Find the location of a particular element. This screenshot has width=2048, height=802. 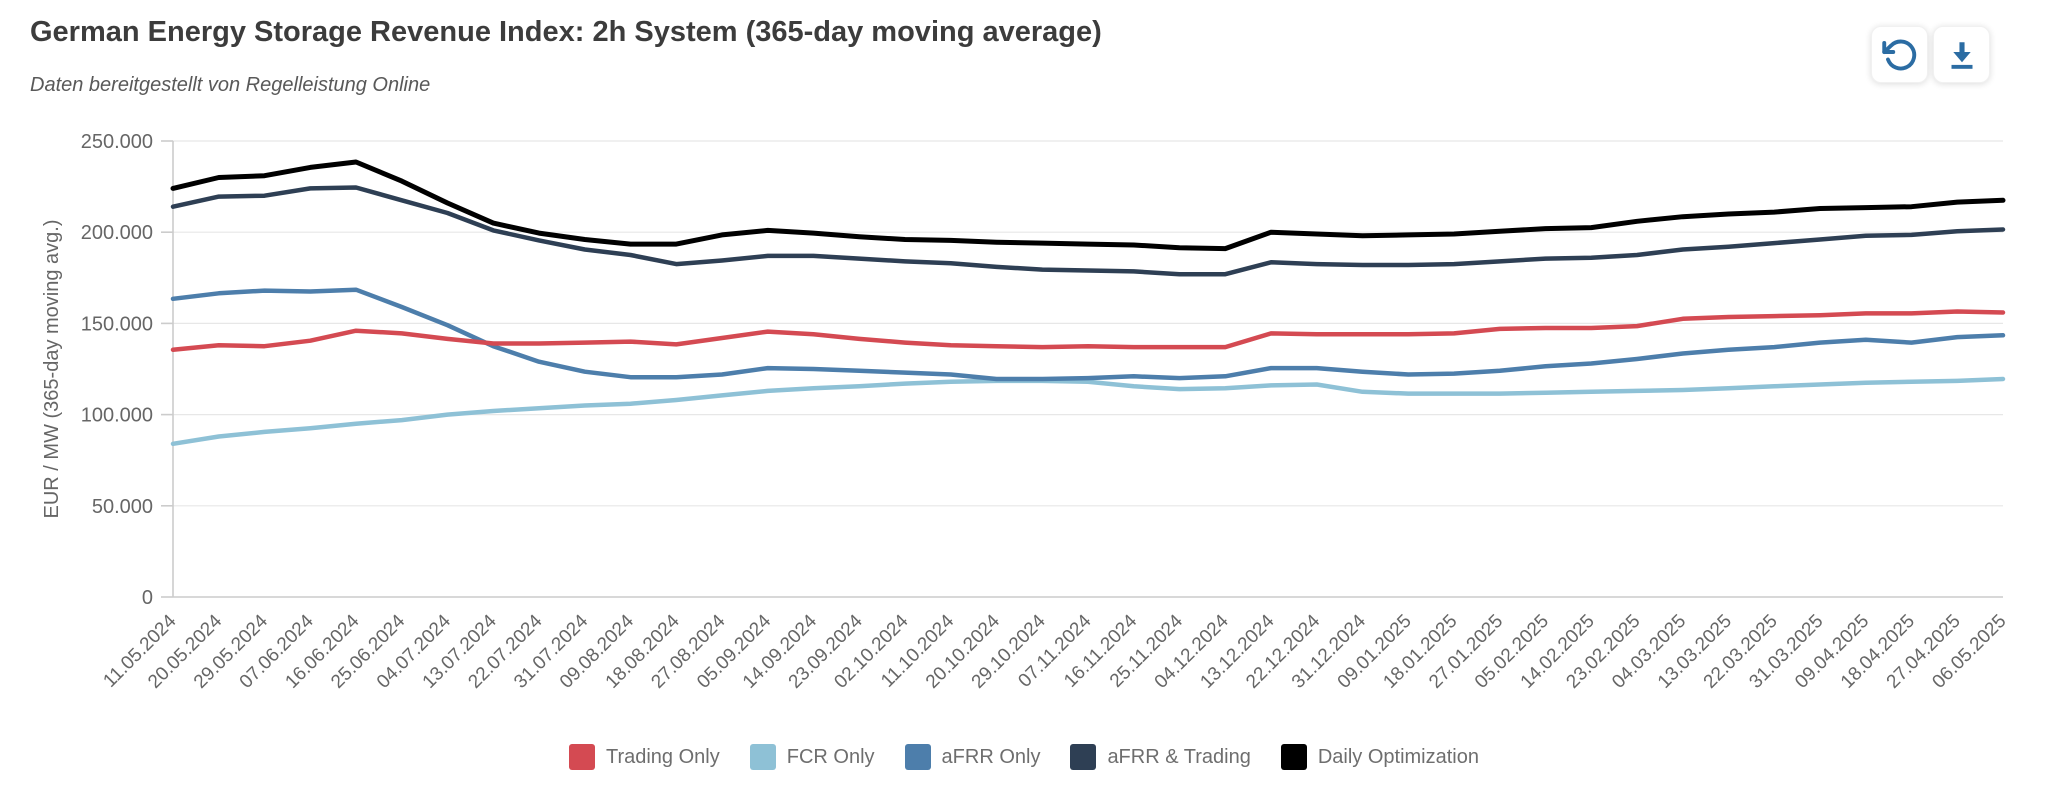

y-axis-label: 100.000 is located at coordinates (117, 416).